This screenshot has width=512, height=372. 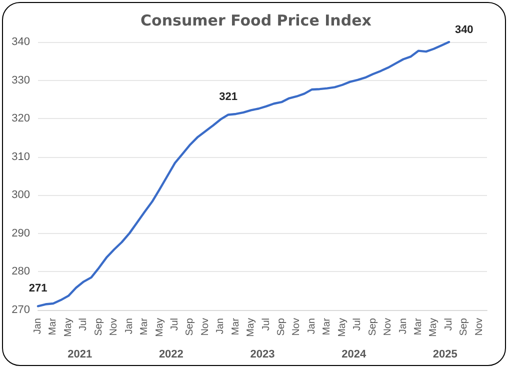 What do you see at coordinates (21, 233) in the screenshot?
I see `y-tick-label: 290` at bounding box center [21, 233].